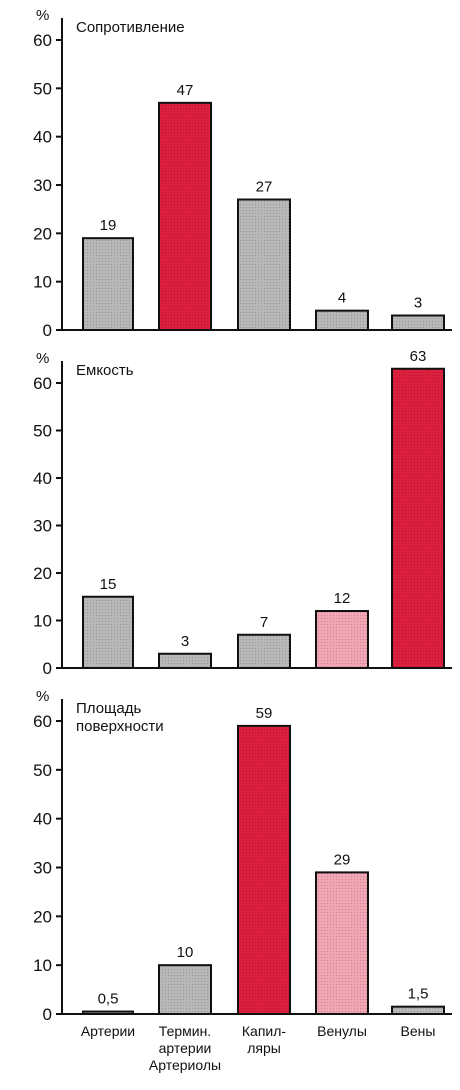 This screenshot has width=460, height=1090. I want to click on category-label: артерии, so click(185, 1048).